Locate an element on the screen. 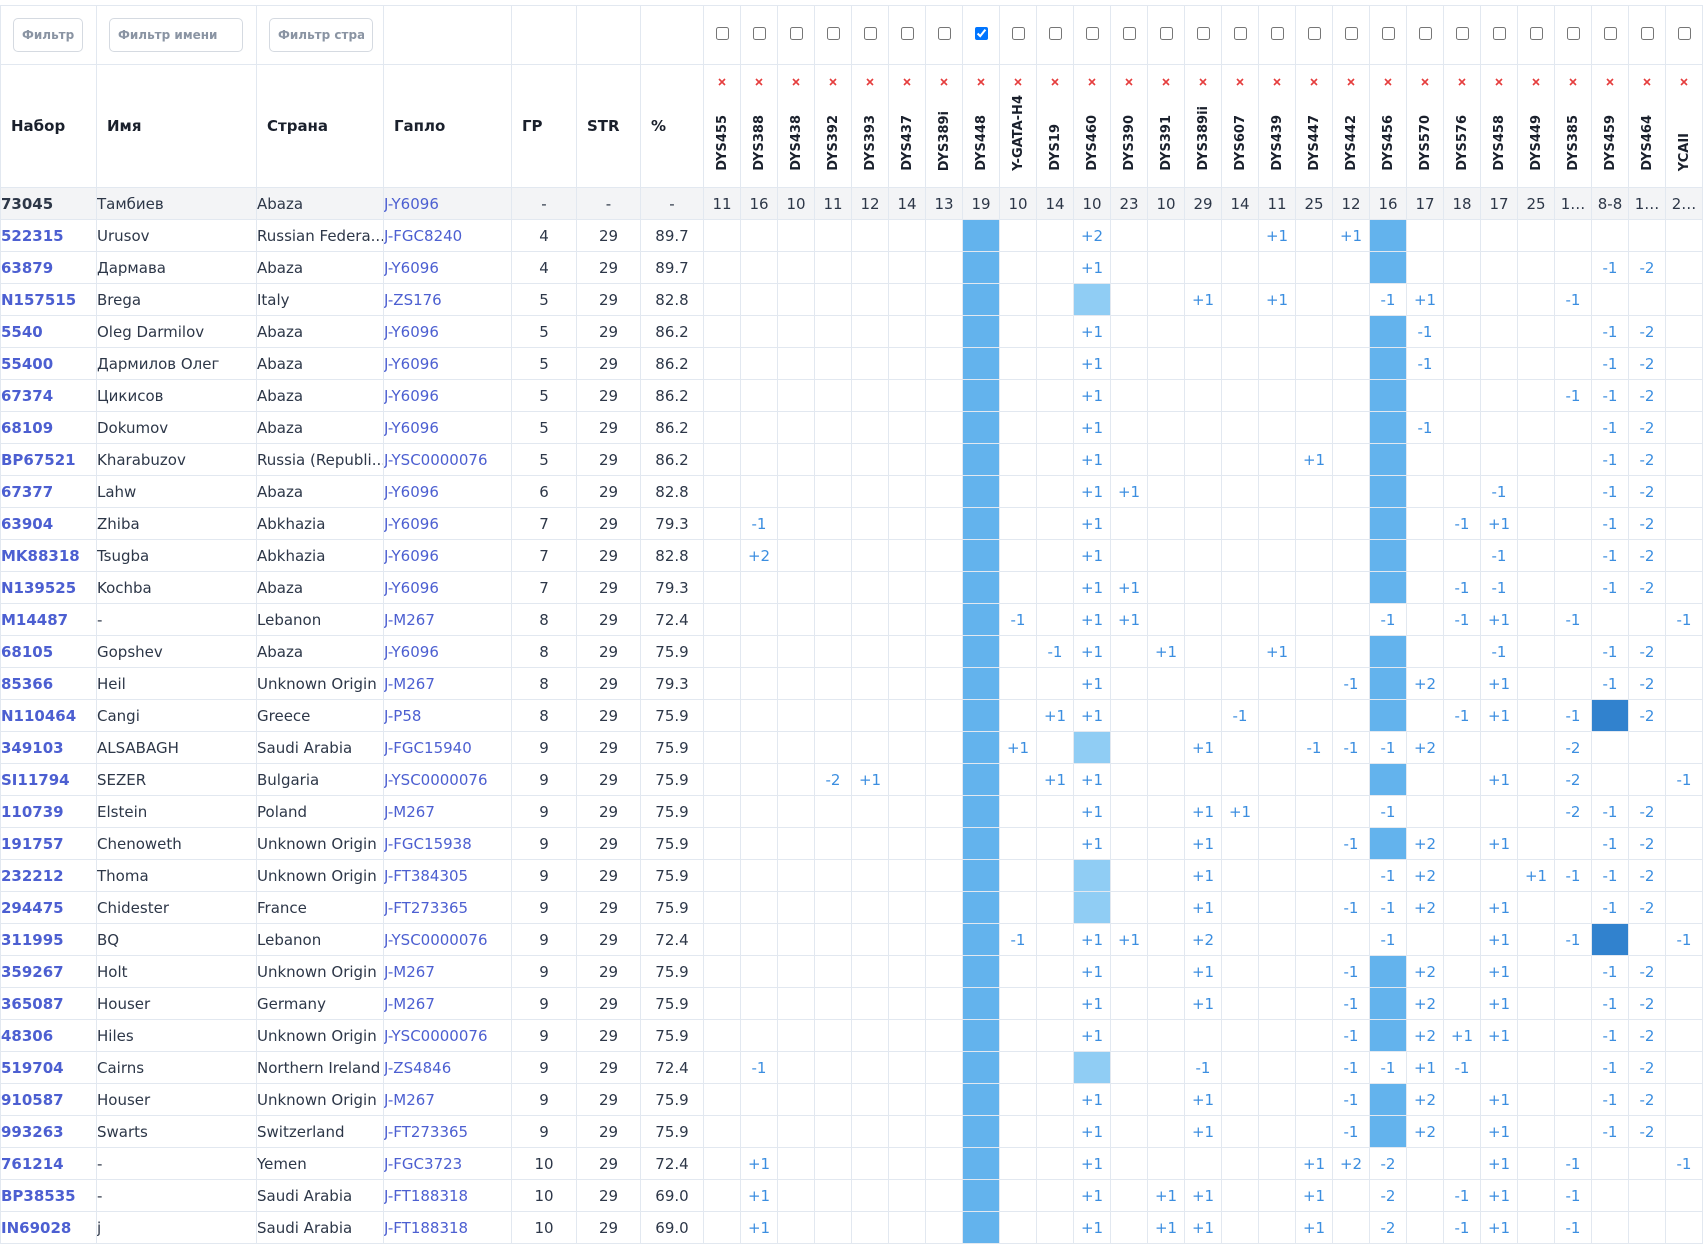 The width and height of the screenshot is (1704, 1245). set-link: MK88318 is located at coordinates (40, 555).